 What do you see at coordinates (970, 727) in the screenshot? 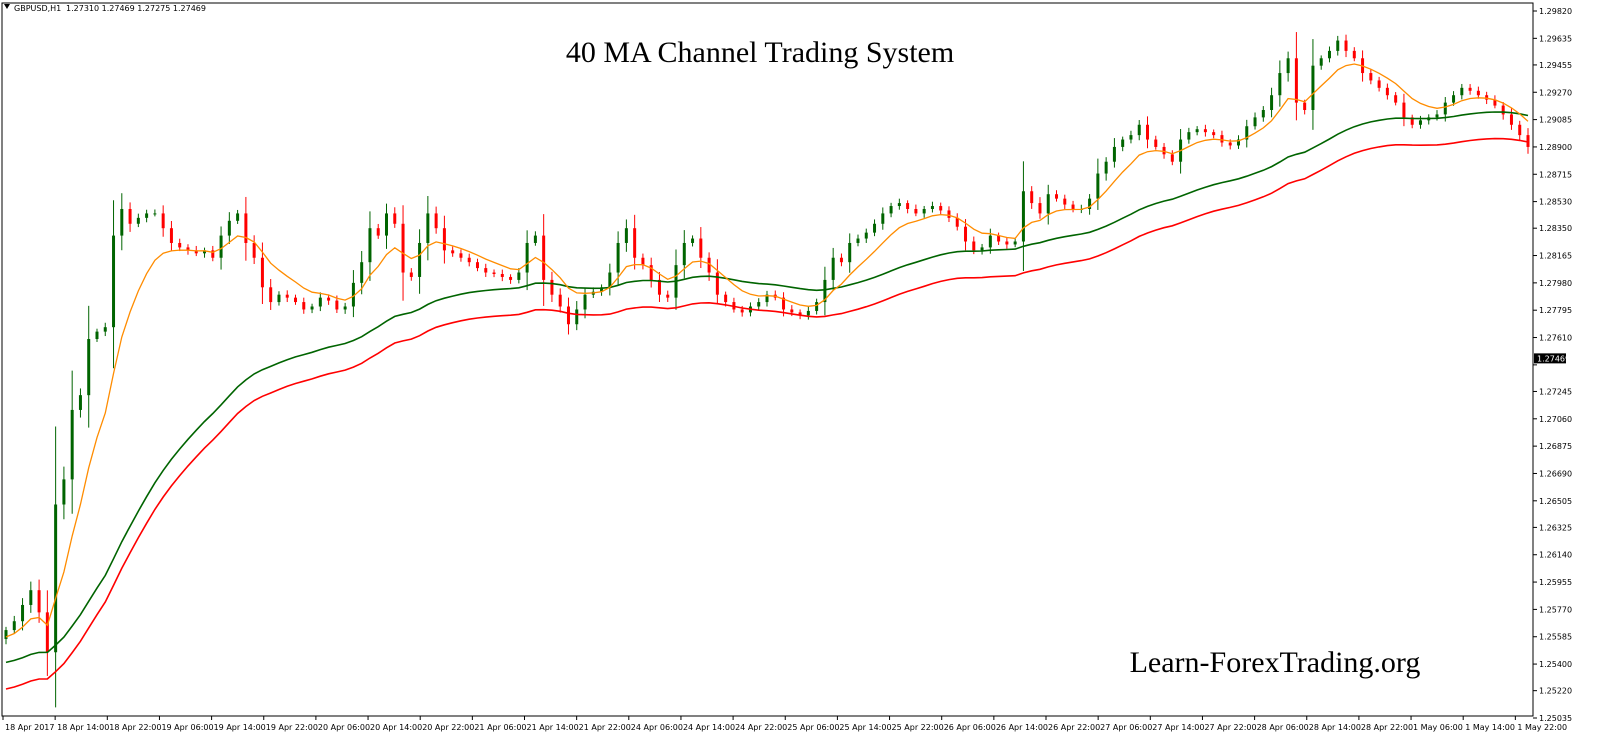
I see `time-tick-label: 26 Apr 06:00` at bounding box center [970, 727].